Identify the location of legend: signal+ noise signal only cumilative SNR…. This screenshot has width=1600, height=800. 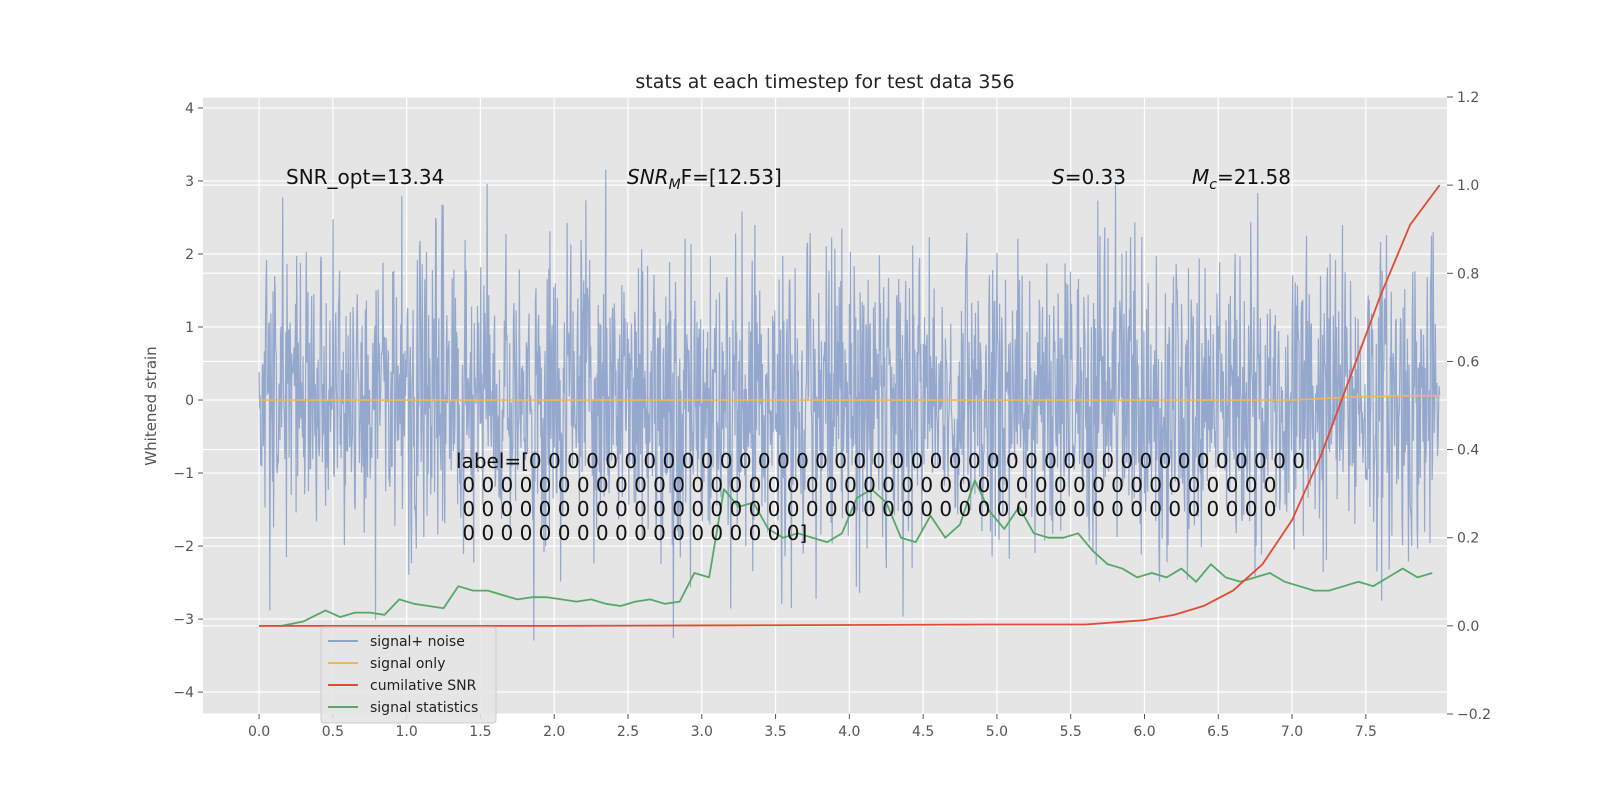
(408, 675).